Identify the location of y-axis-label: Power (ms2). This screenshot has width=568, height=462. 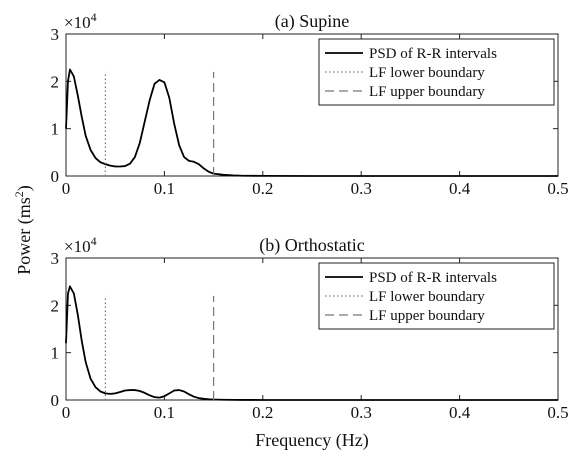
(23, 230).